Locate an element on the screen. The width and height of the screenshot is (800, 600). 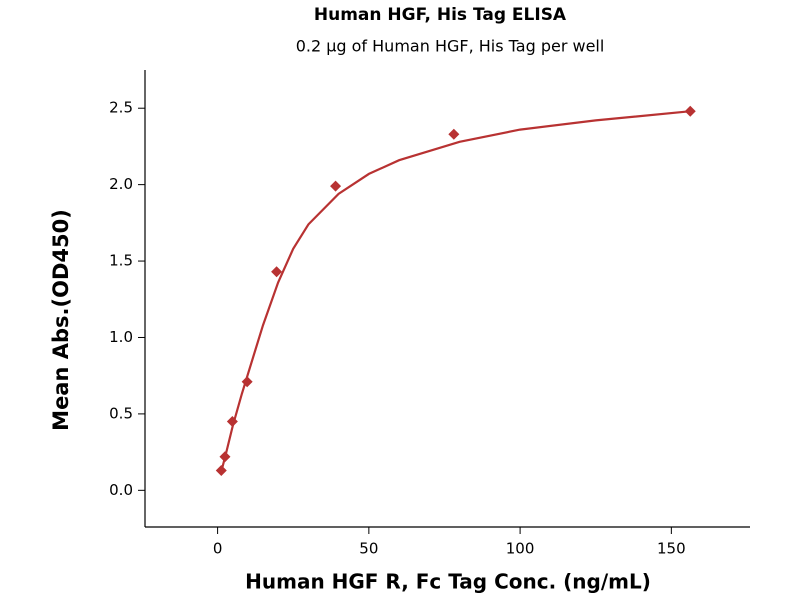
x-tick-label: 100 is located at coordinates (520, 549).